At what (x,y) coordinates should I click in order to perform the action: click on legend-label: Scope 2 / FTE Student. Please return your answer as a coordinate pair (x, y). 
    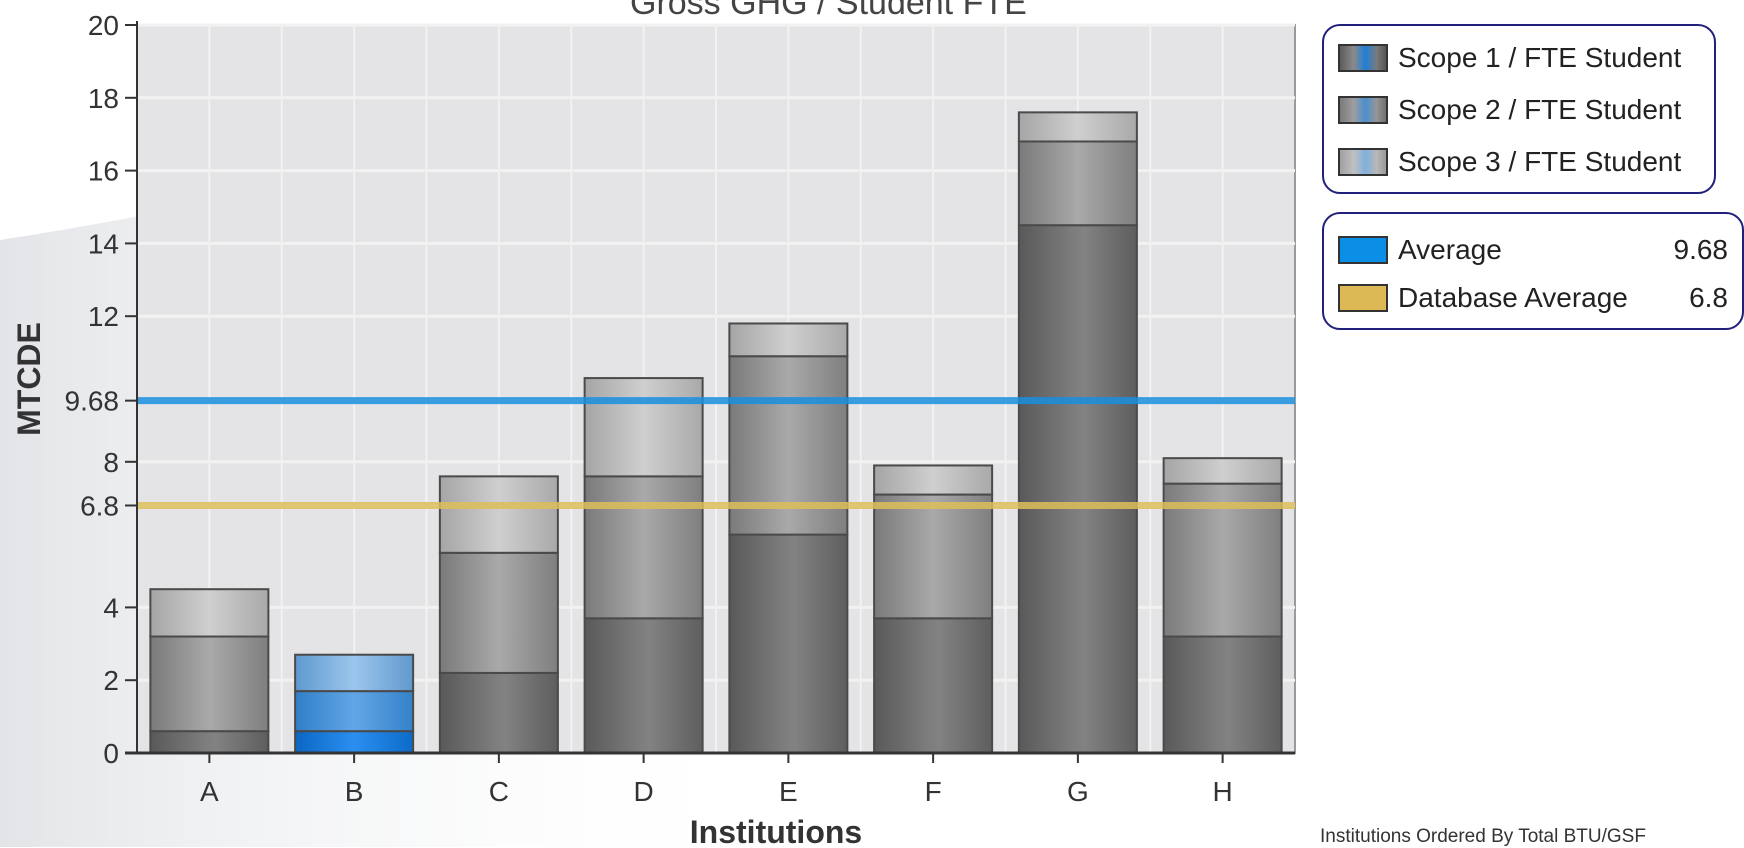
    Looking at the image, I should click on (1540, 109).